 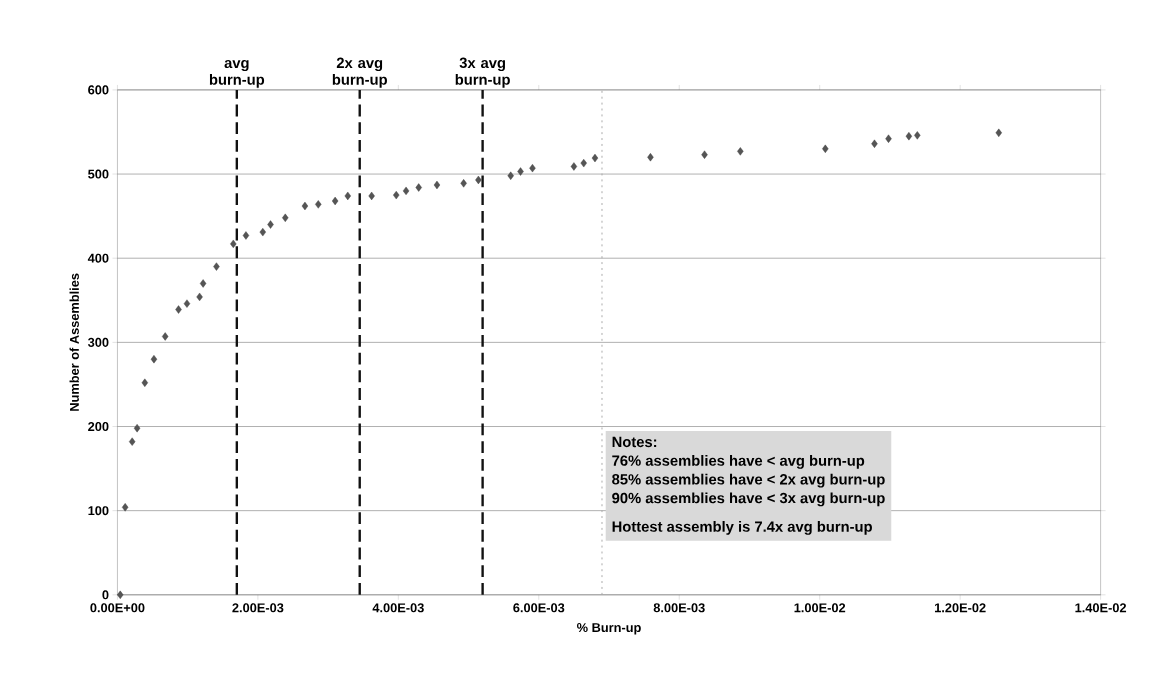 What do you see at coordinates (738, 462) in the screenshot?
I see `annotation: 76% assemblies have < avg burn-up` at bounding box center [738, 462].